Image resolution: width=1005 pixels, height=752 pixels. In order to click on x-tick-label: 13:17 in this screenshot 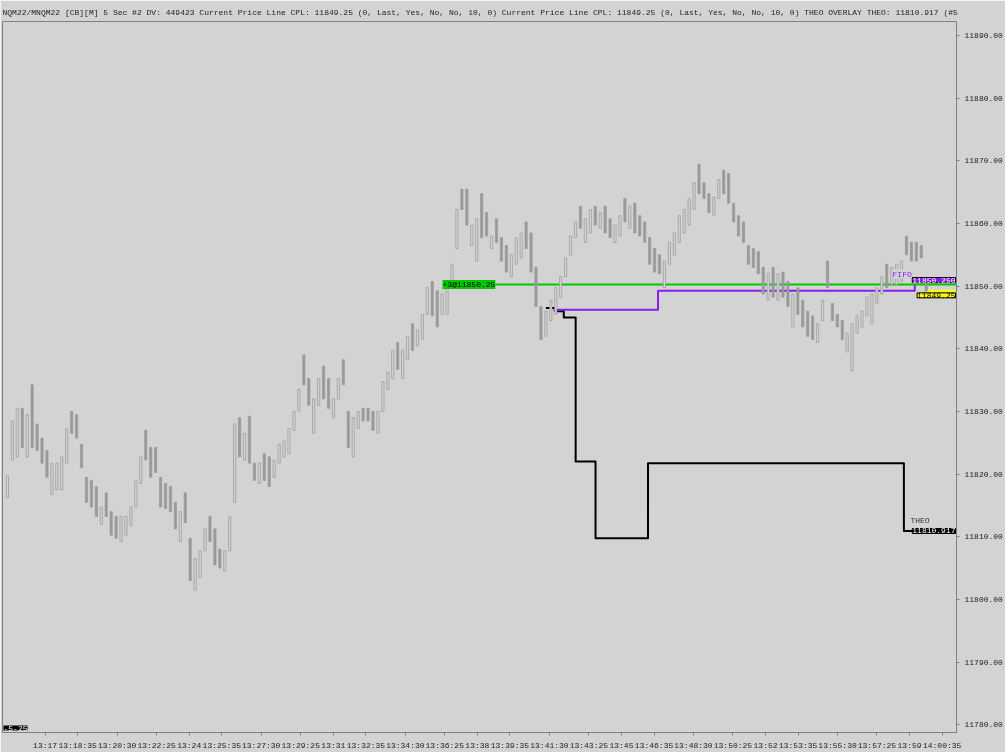, I will do `click(45, 745)`.